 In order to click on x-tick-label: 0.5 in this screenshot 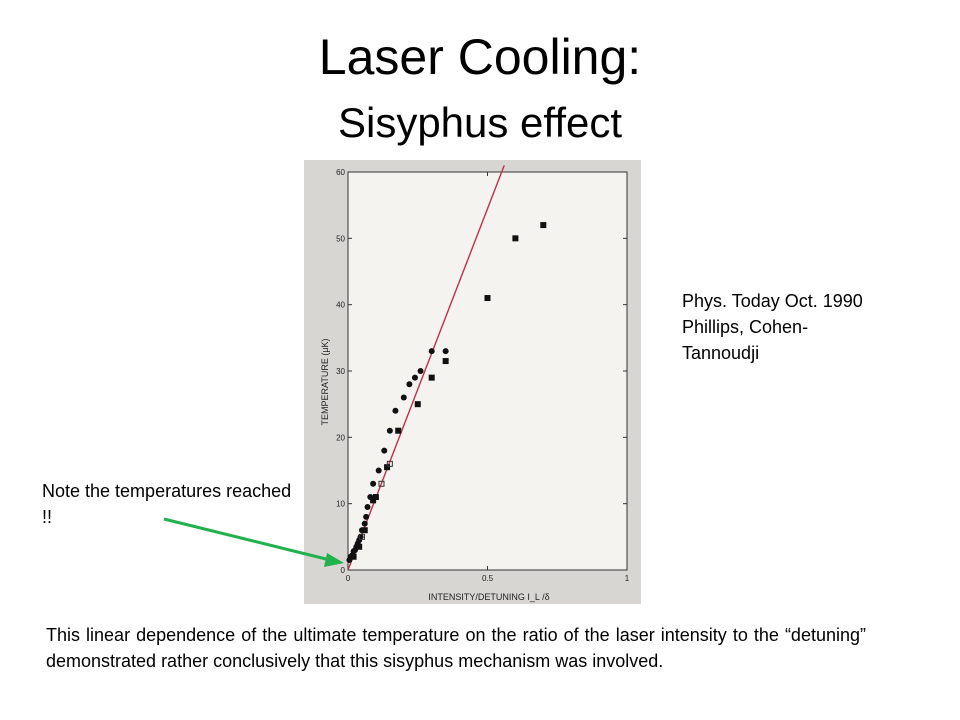, I will do `click(488, 578)`.